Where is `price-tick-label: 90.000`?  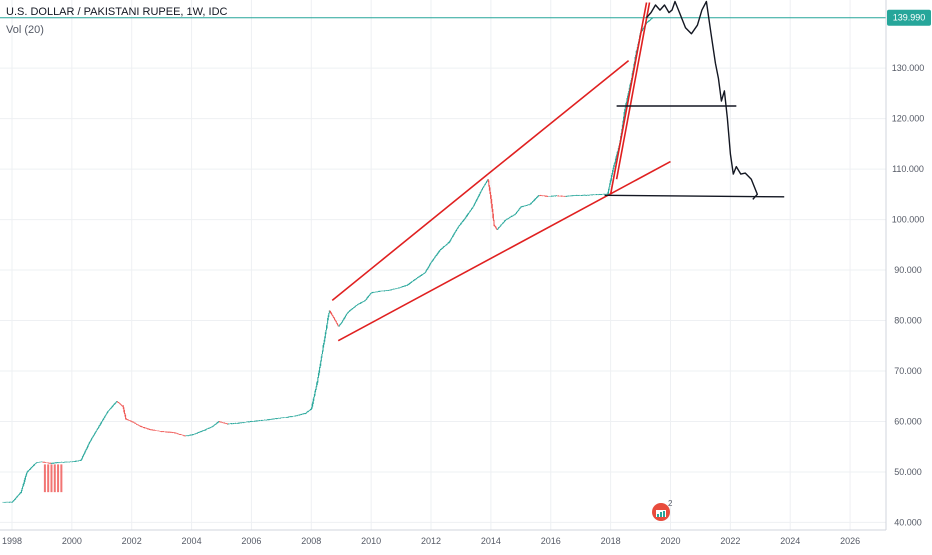 price-tick-label: 90.000 is located at coordinates (908, 270).